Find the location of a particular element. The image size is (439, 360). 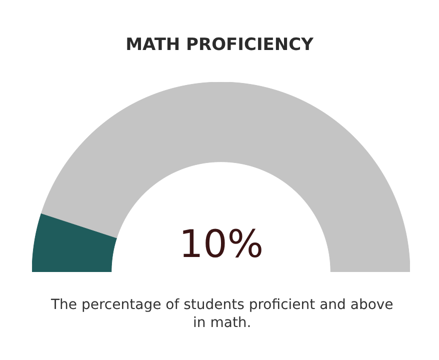

text: 10% is located at coordinates (221, 244).